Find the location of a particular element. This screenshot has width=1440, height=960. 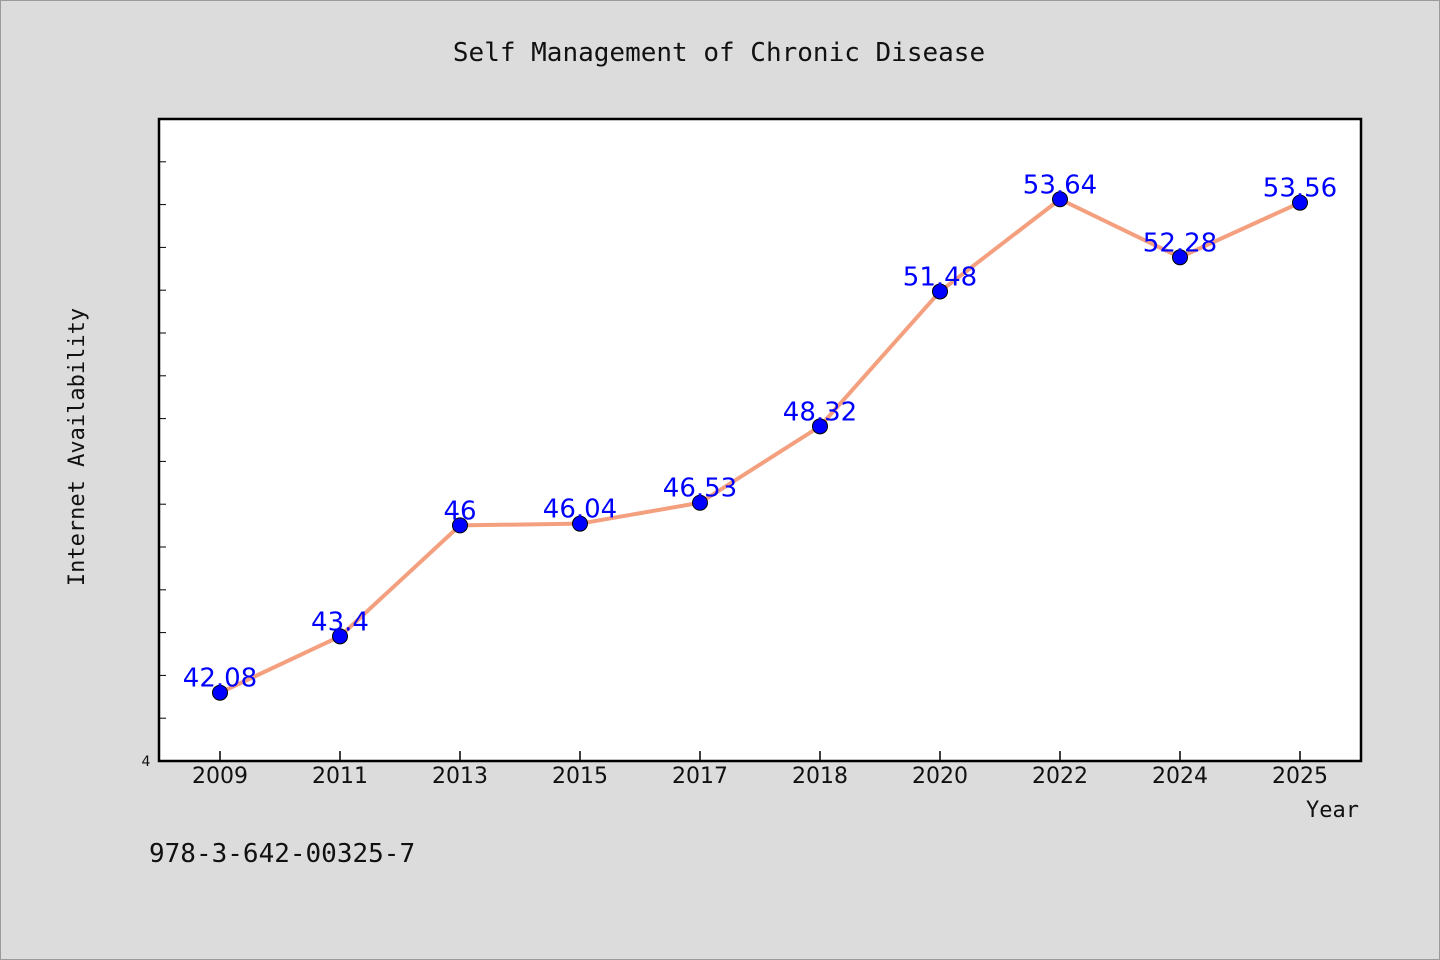

x-tick-label: 2020 is located at coordinates (940, 776).